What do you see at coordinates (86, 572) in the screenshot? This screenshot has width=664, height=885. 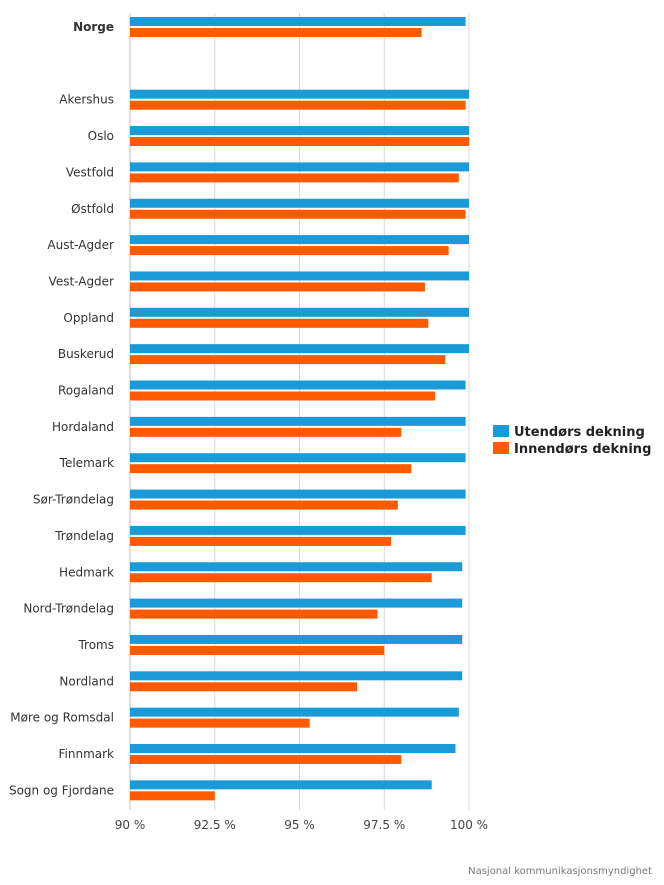 I see `category-label: Hedmark` at bounding box center [86, 572].